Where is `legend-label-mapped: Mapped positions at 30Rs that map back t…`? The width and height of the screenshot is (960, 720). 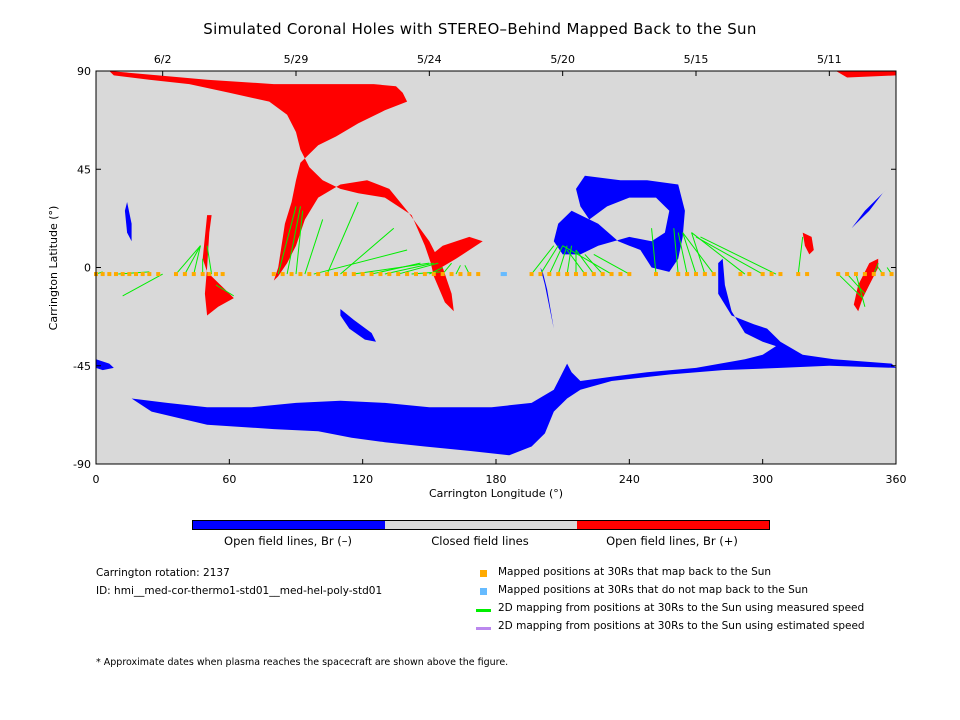 legend-label-mapped: Mapped positions at 30Rs that map back t… is located at coordinates (635, 572).